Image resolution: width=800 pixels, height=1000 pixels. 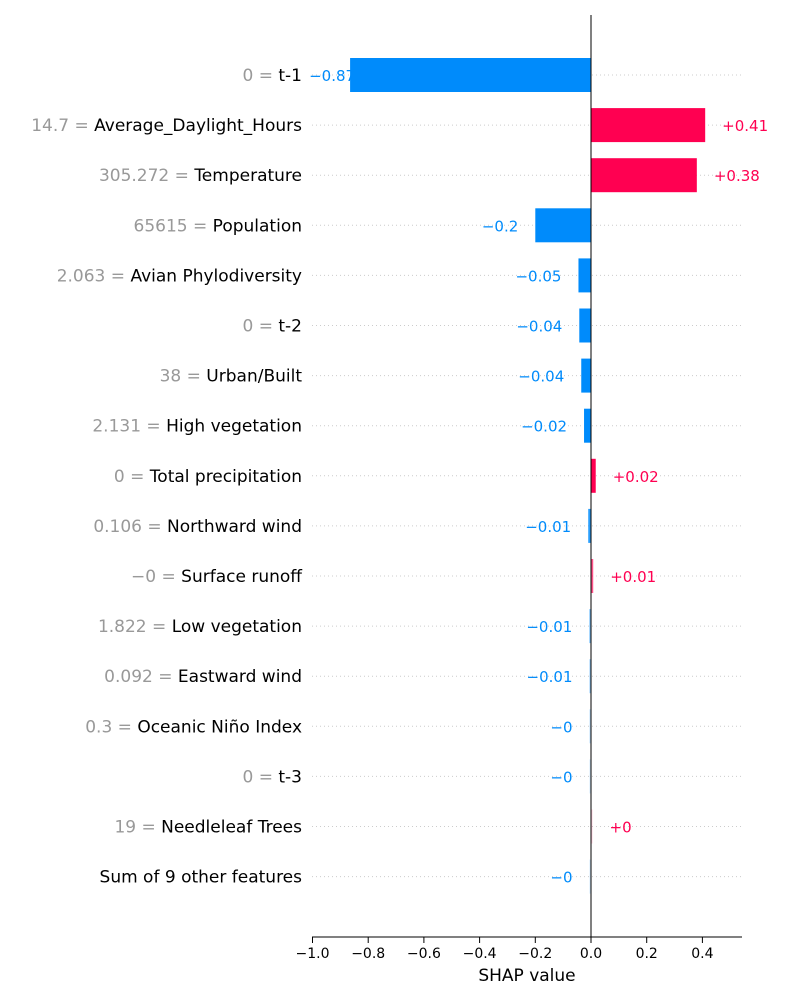 I want to click on x-axis: SHAP value −1.0 −0.8 −0.6 −0.4 −0.2 0.0 0.2 0.4, so click(x=519, y=961).